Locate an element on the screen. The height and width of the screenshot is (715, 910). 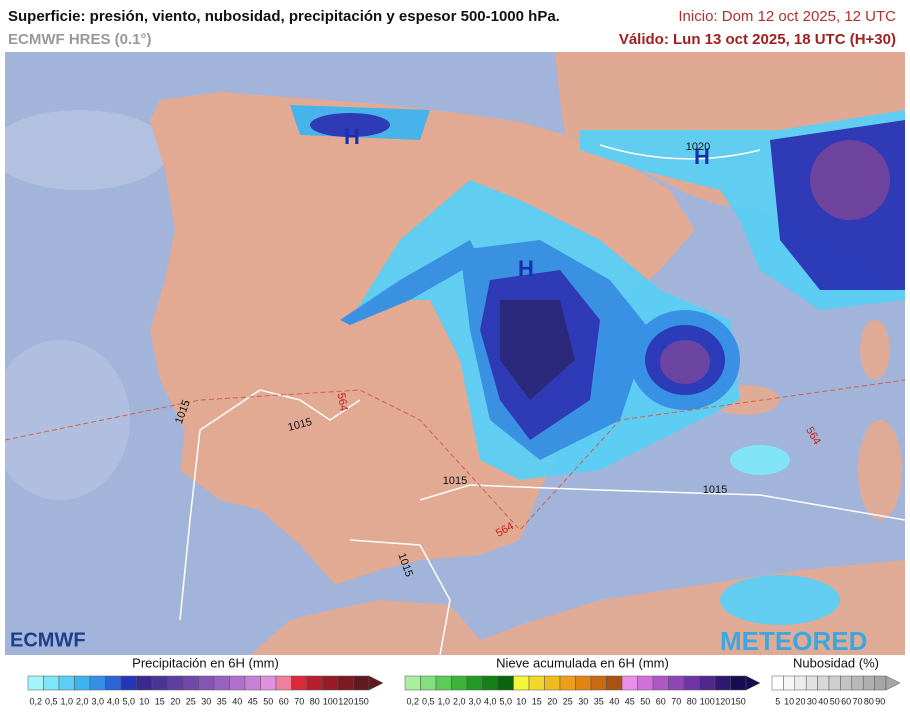
legend-label: 120 is located at coordinates (722, 701).